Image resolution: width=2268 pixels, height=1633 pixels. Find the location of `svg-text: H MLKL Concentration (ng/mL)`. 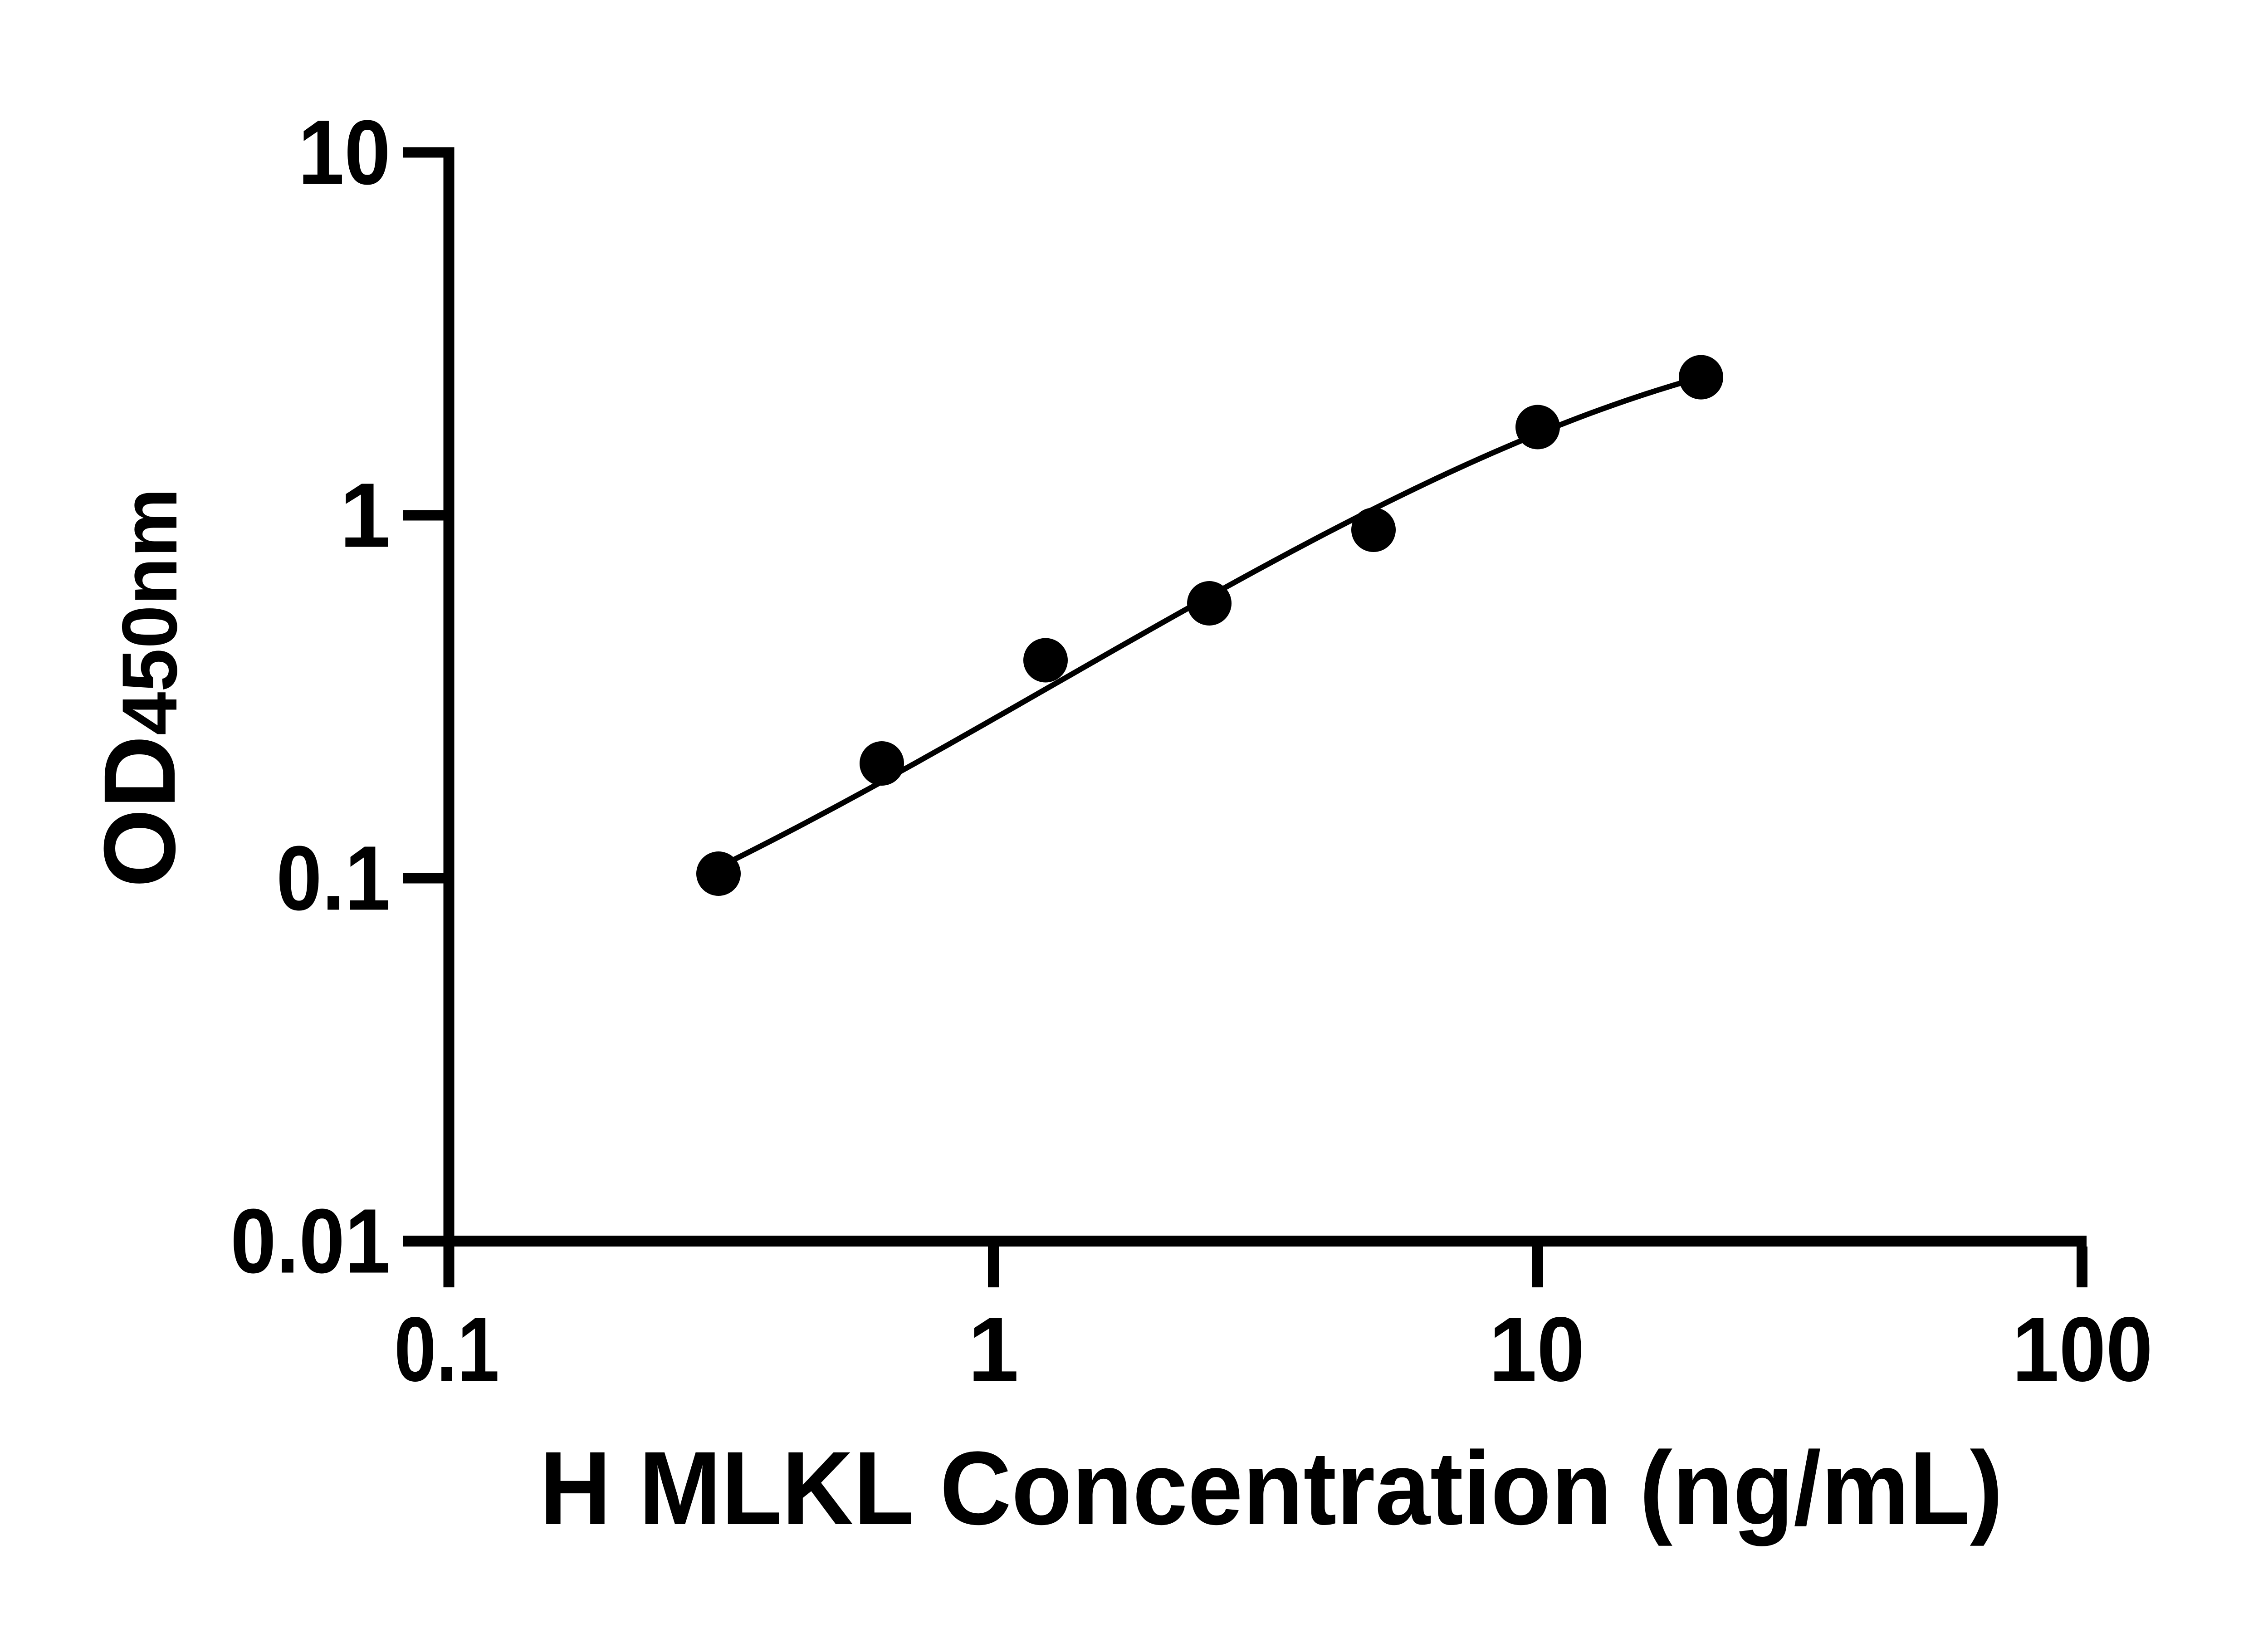

svg-text: H MLKL Concentration (ng/mL) is located at coordinates (1271, 1488).